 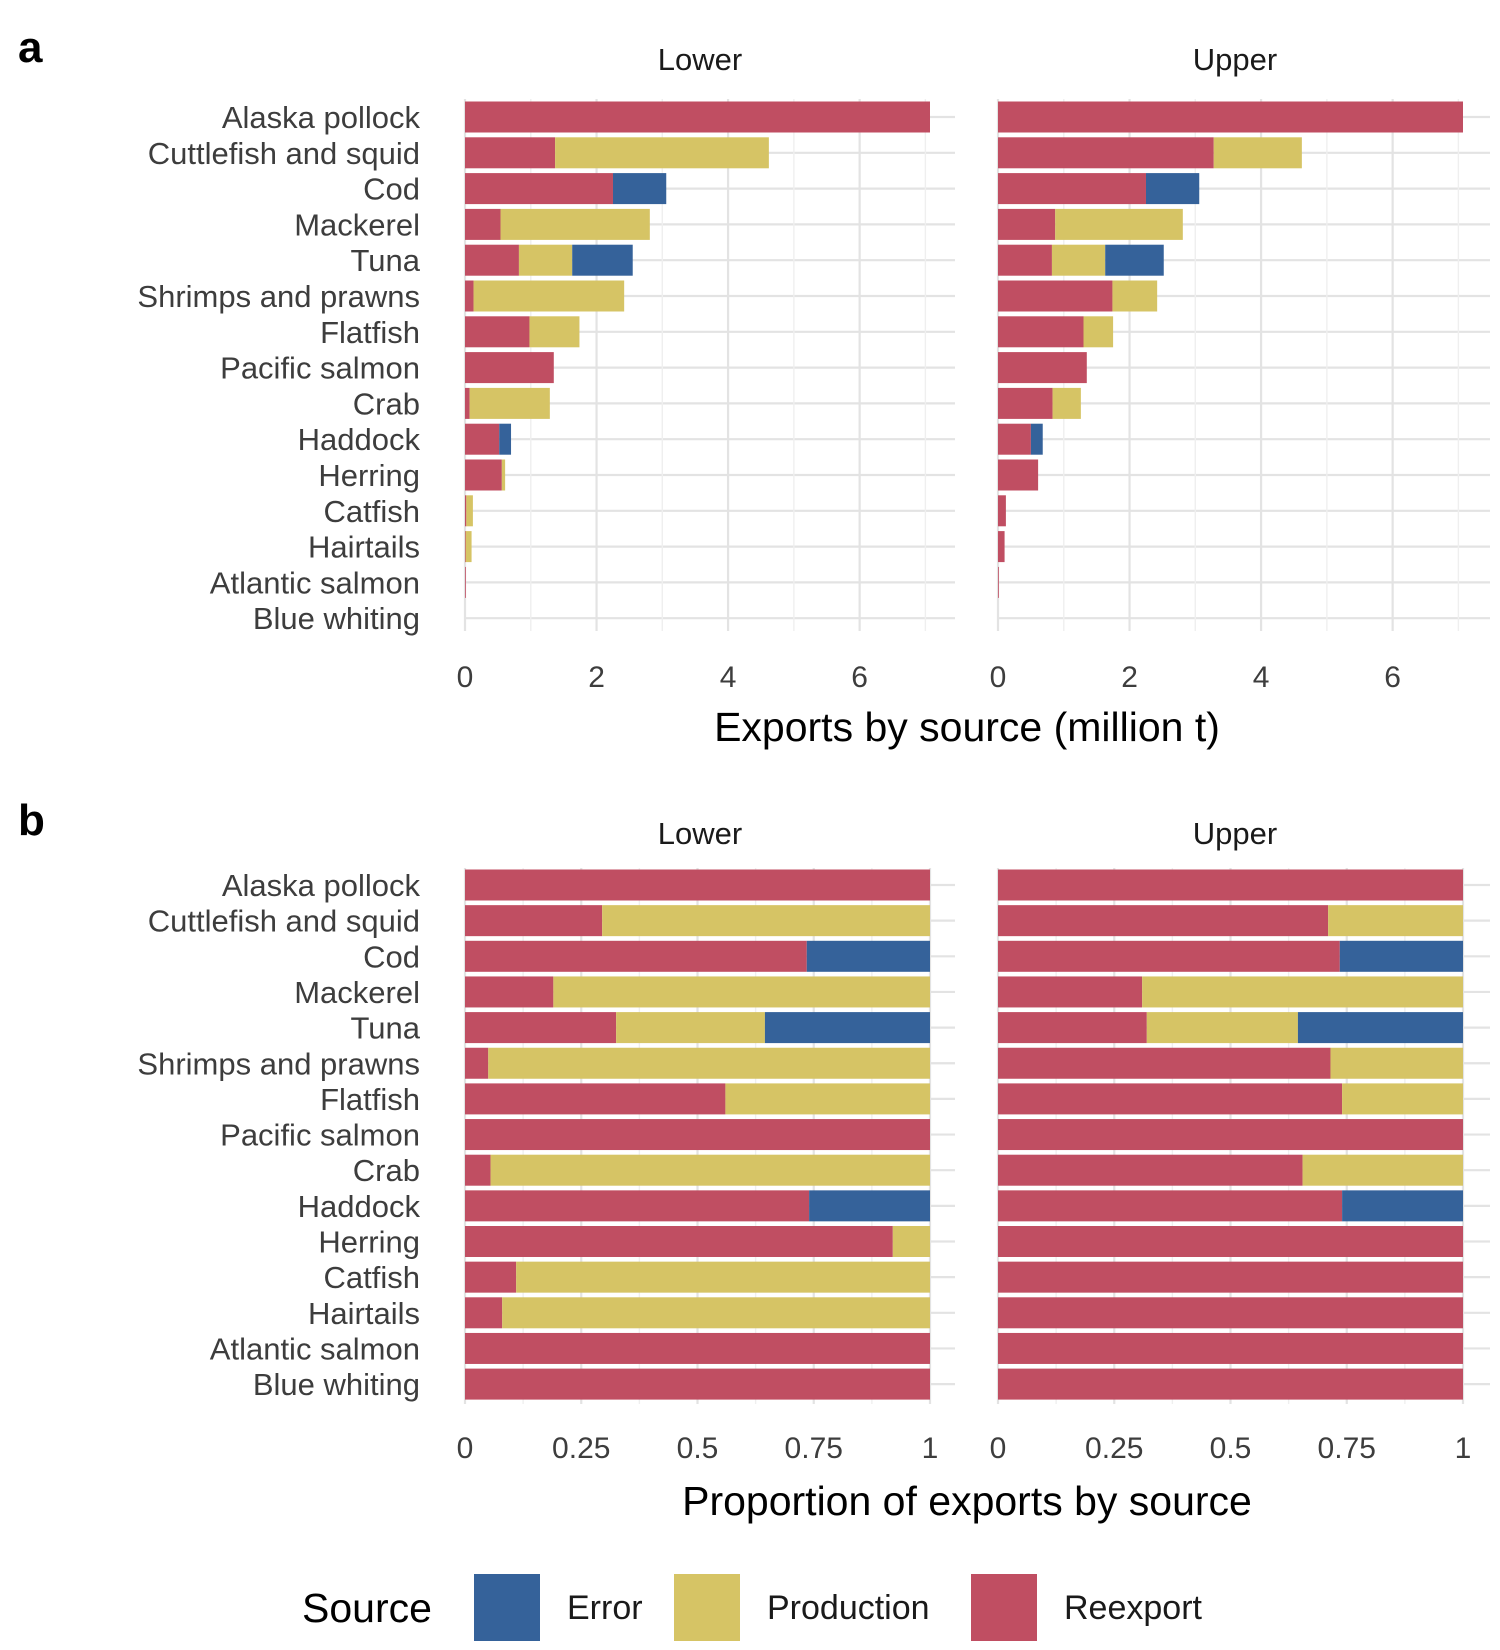 I want to click on category-label-cuttlefish-and-squid: Cuttlefish and squid, so click(x=284, y=921).